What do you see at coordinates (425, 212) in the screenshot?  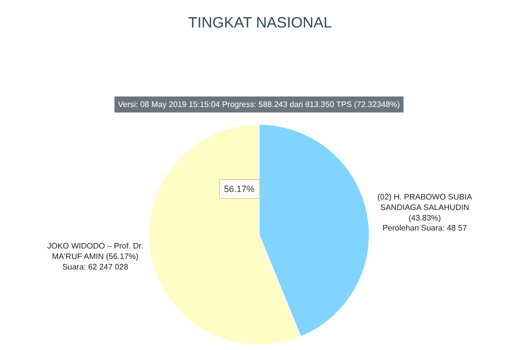 I see `slice-label: (02) H. PRABOWO SUBIA SANDIAGA SALAHUDIN (43.83%) Perolehan Suara: 48 57` at bounding box center [425, 212].